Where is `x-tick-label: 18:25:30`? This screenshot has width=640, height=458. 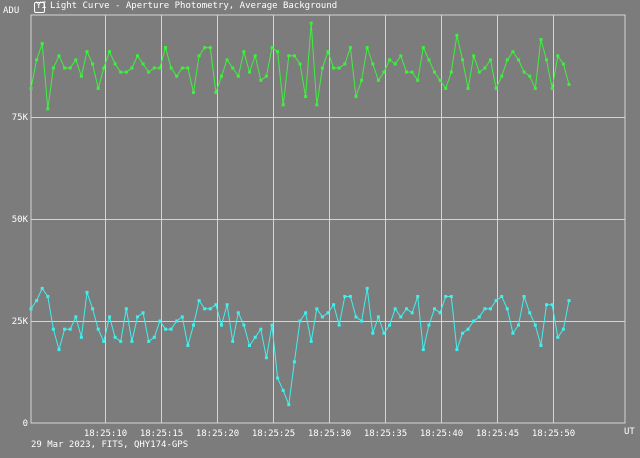 x-tick-label: 18:25:30 is located at coordinates (329, 434).